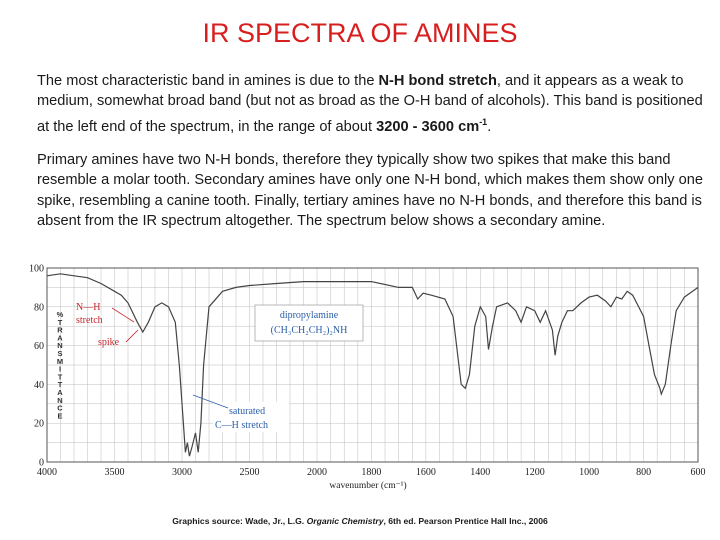  Describe the element at coordinates (367, 485) in the screenshot. I see `x-axis-label: wavenumber (cm⁻¹)` at that location.